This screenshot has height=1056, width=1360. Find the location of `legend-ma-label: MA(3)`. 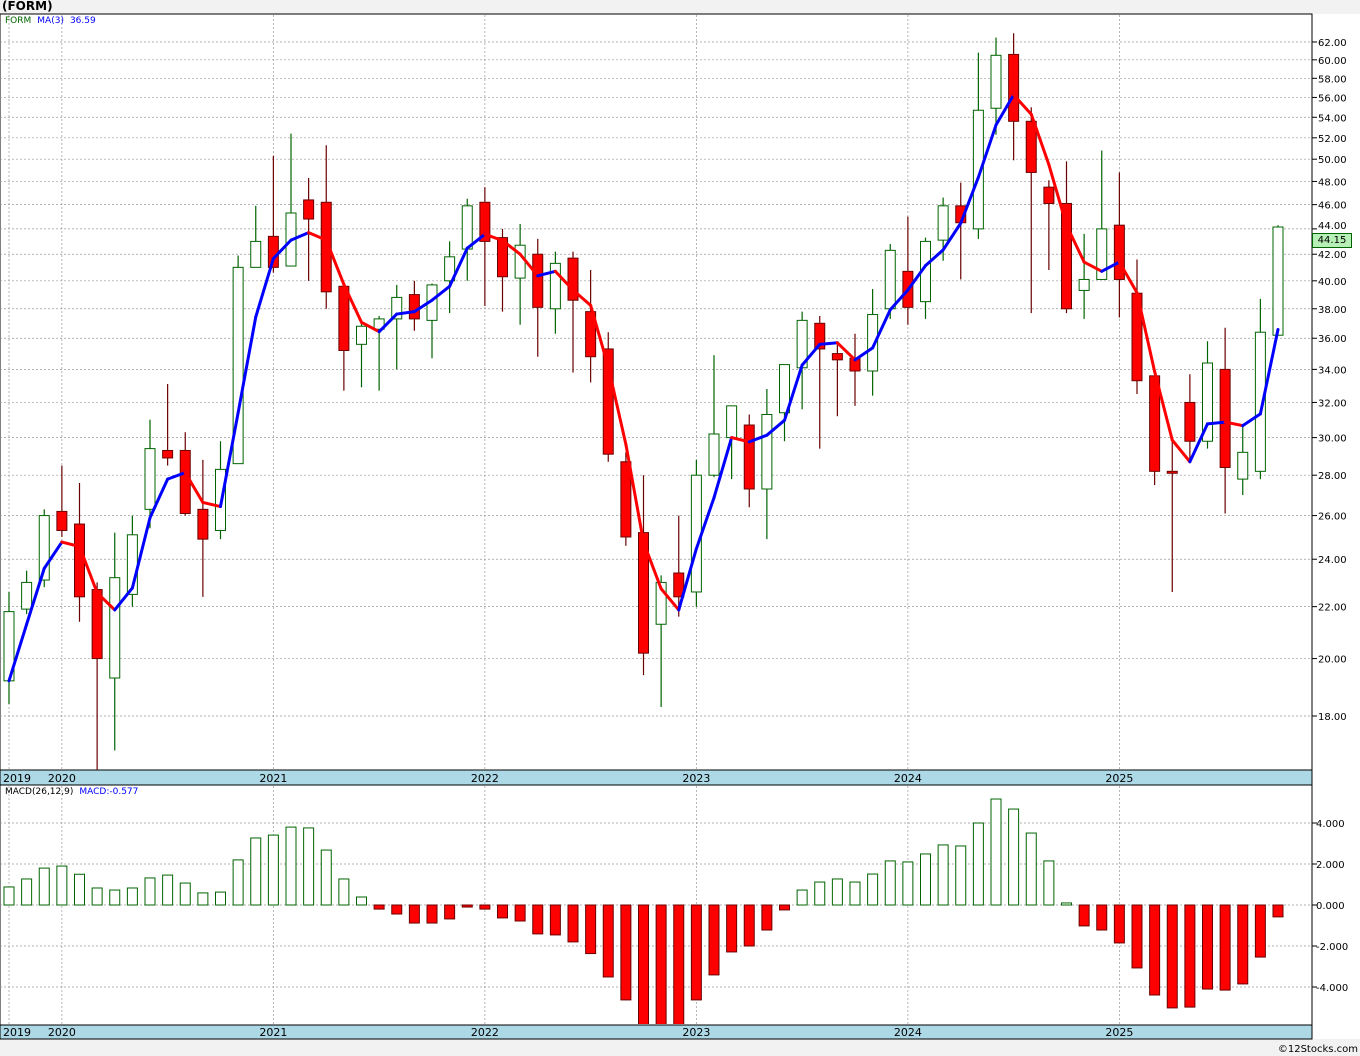

legend-ma-label: MA(3) is located at coordinates (50, 21).